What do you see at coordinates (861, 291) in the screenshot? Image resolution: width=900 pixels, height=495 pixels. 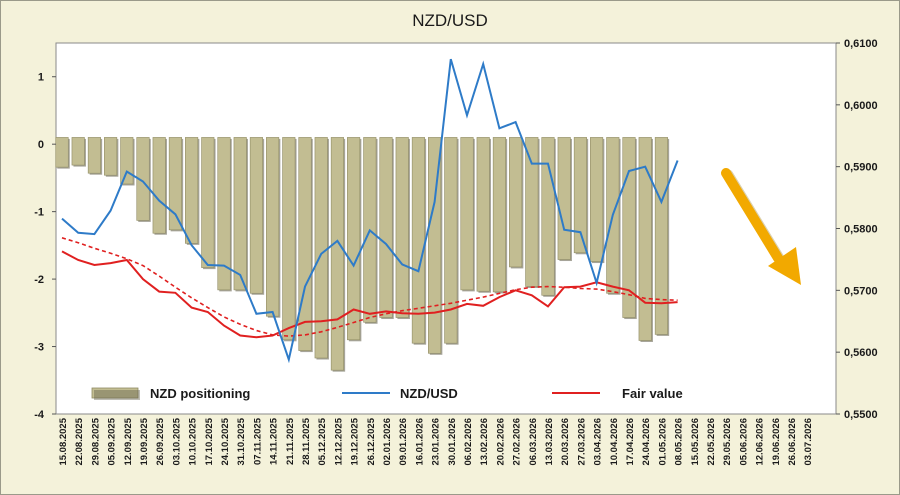 I see `right-tick-label: 0,5700` at bounding box center [861, 291].